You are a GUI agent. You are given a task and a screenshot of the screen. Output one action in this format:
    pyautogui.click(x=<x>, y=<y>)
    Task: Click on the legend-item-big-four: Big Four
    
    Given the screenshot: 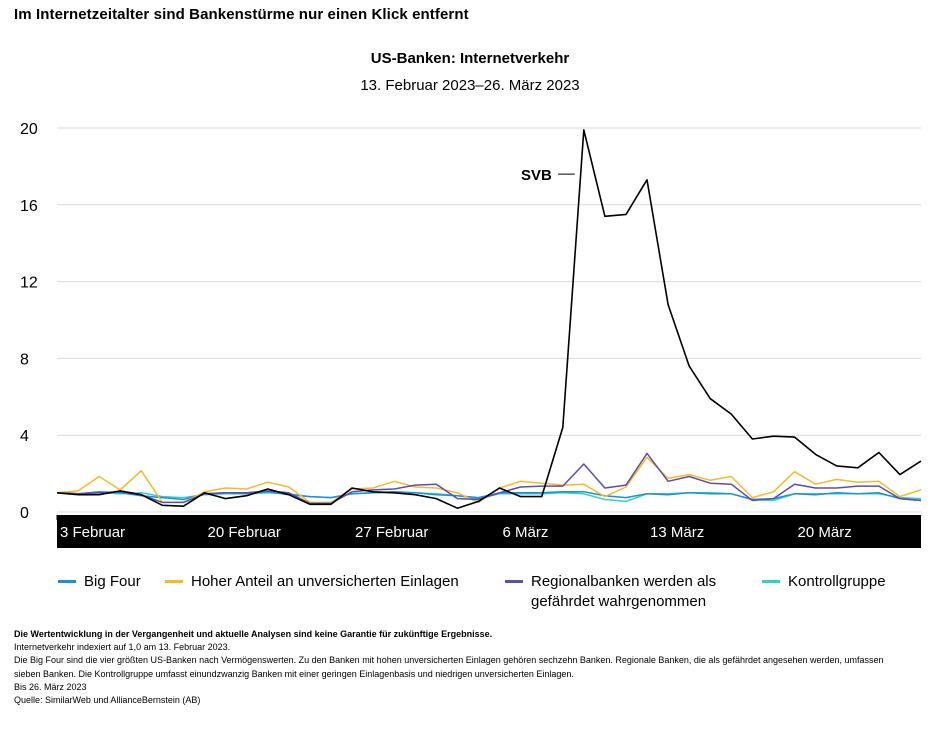 What is the action you would take?
    pyautogui.click(x=99, y=582)
    